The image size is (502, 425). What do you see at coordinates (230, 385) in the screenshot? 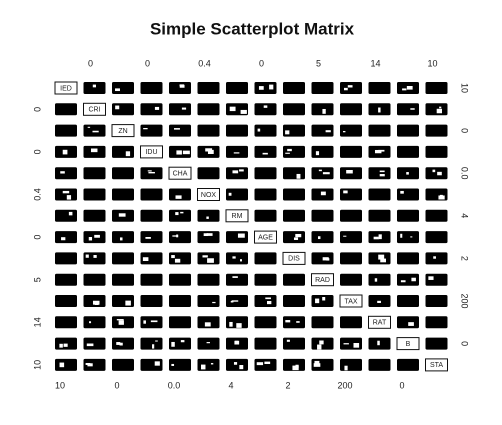
I see `bottom-tick-label: 4` at bounding box center [230, 385].